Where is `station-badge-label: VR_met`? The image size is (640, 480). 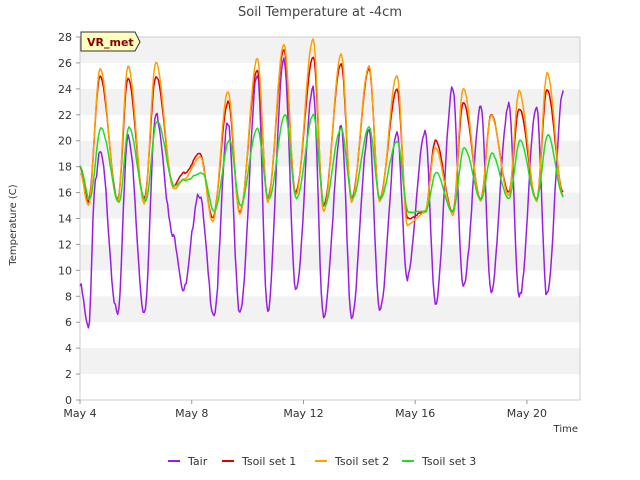
station-badge-label: VR_met is located at coordinates (110, 42).